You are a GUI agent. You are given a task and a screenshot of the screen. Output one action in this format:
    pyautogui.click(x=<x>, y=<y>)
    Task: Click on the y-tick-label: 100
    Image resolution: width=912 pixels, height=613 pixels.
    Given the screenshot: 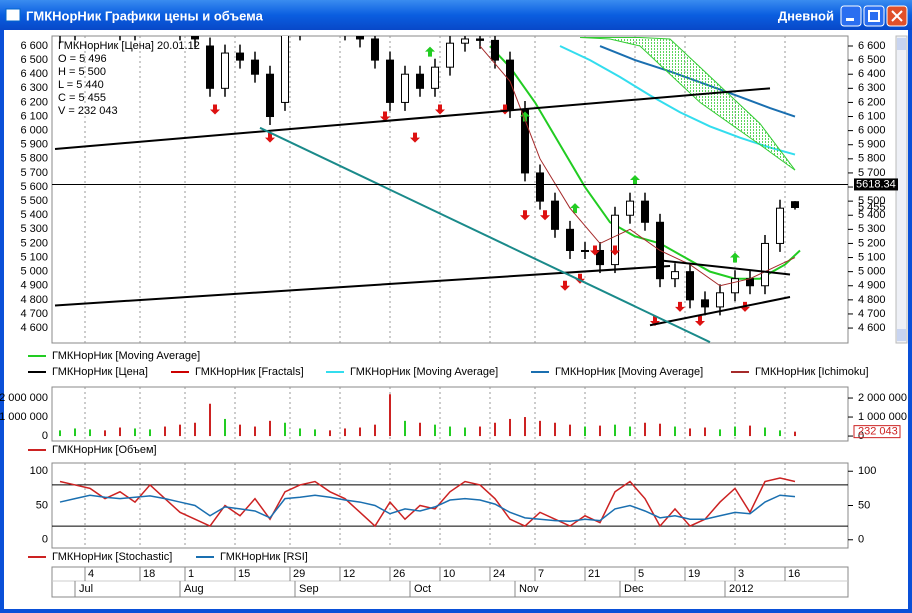 What is the action you would take?
    pyautogui.click(x=39, y=471)
    